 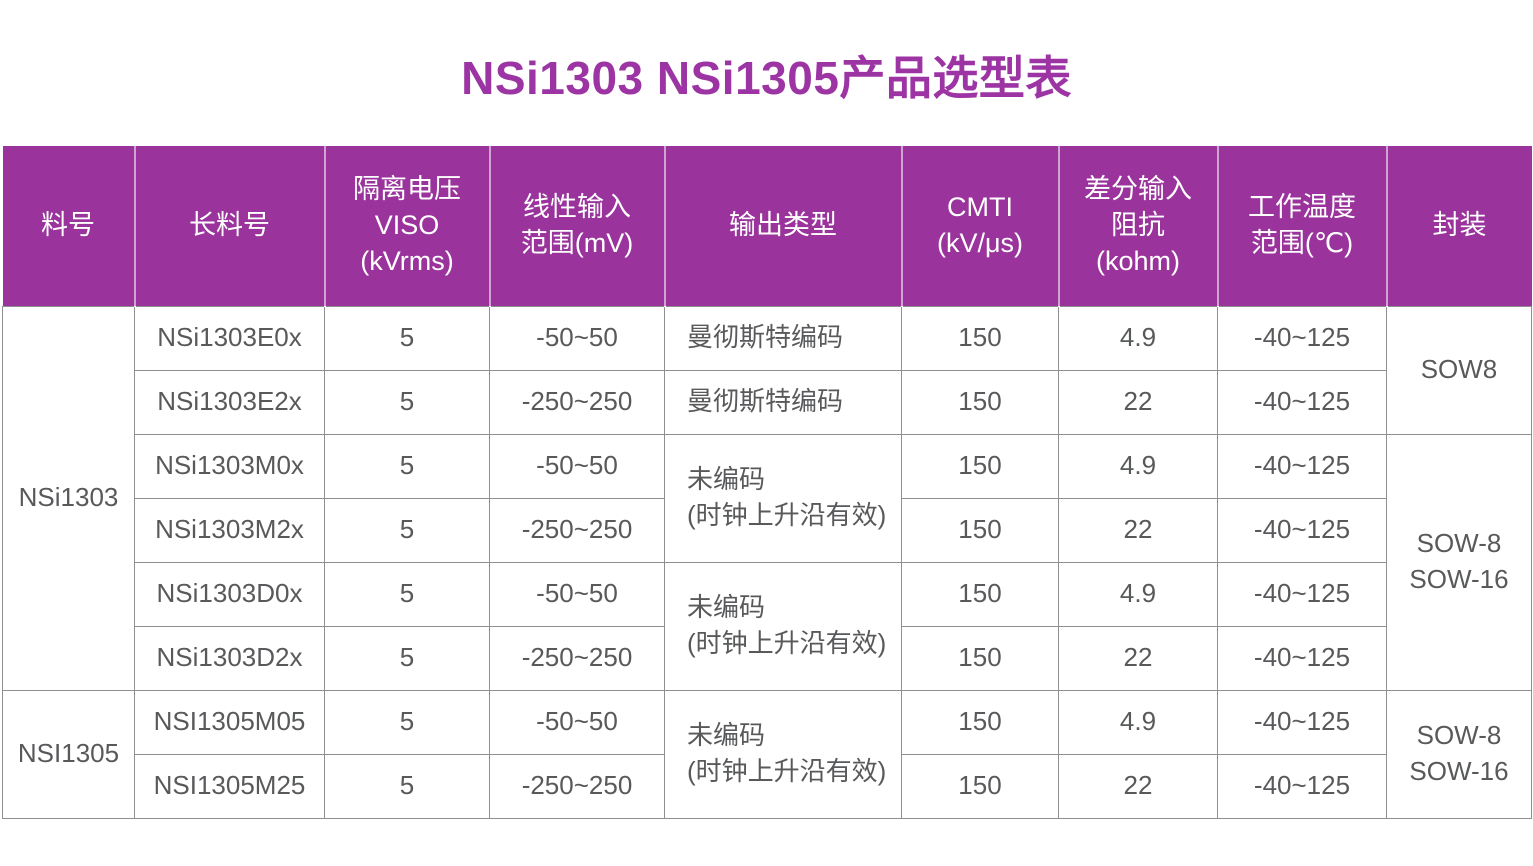 I want to click on table-row: NSi1303D2x 5 -250~250 150 22 -40~125, so click(x=767, y=658).